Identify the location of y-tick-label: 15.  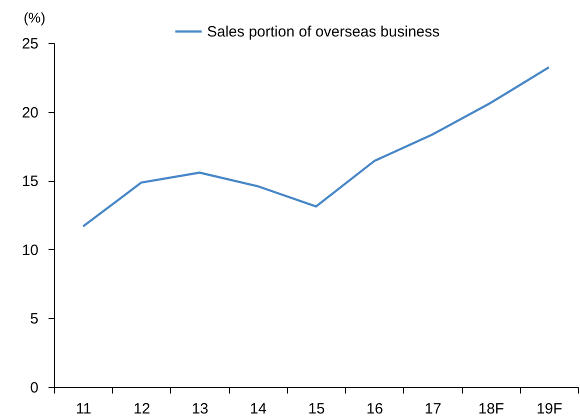
(30, 181).